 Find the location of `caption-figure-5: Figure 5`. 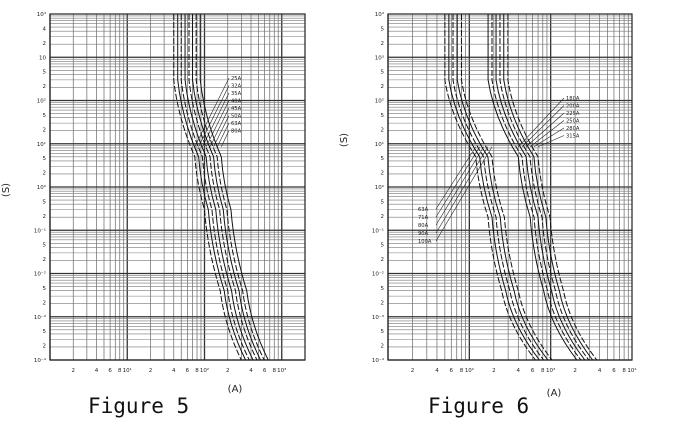

caption-figure-5: Figure 5 is located at coordinates (139, 406).